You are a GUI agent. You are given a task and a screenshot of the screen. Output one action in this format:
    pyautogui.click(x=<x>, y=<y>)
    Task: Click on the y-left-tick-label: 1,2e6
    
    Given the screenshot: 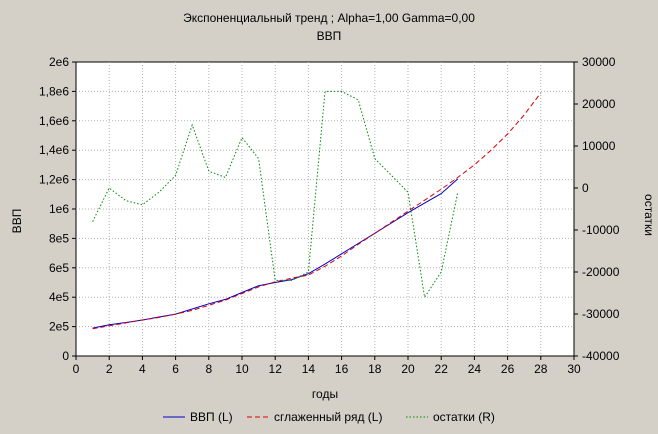 What is the action you would take?
    pyautogui.click(x=54, y=180)
    